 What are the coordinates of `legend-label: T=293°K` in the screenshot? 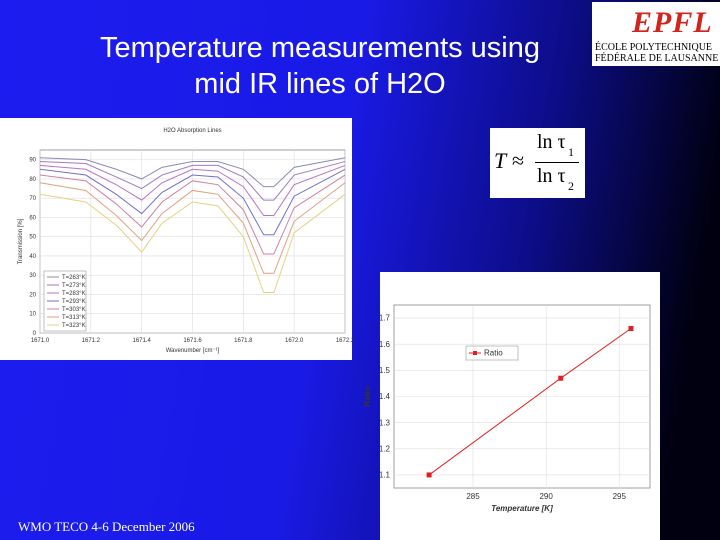 It's located at (74, 302).